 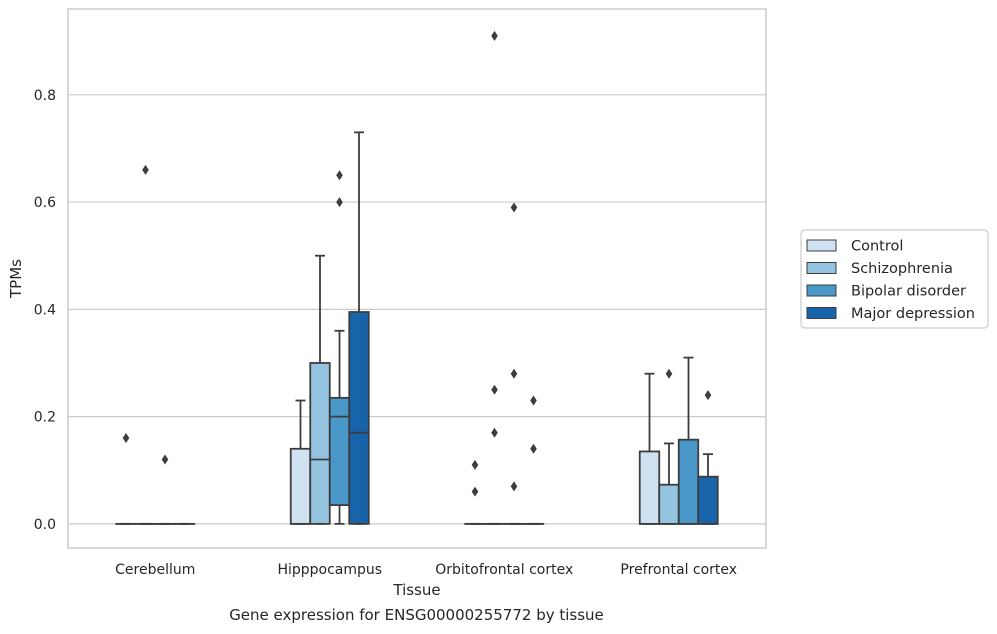 I want to click on y-tick-label: 0.0, so click(x=45, y=525).